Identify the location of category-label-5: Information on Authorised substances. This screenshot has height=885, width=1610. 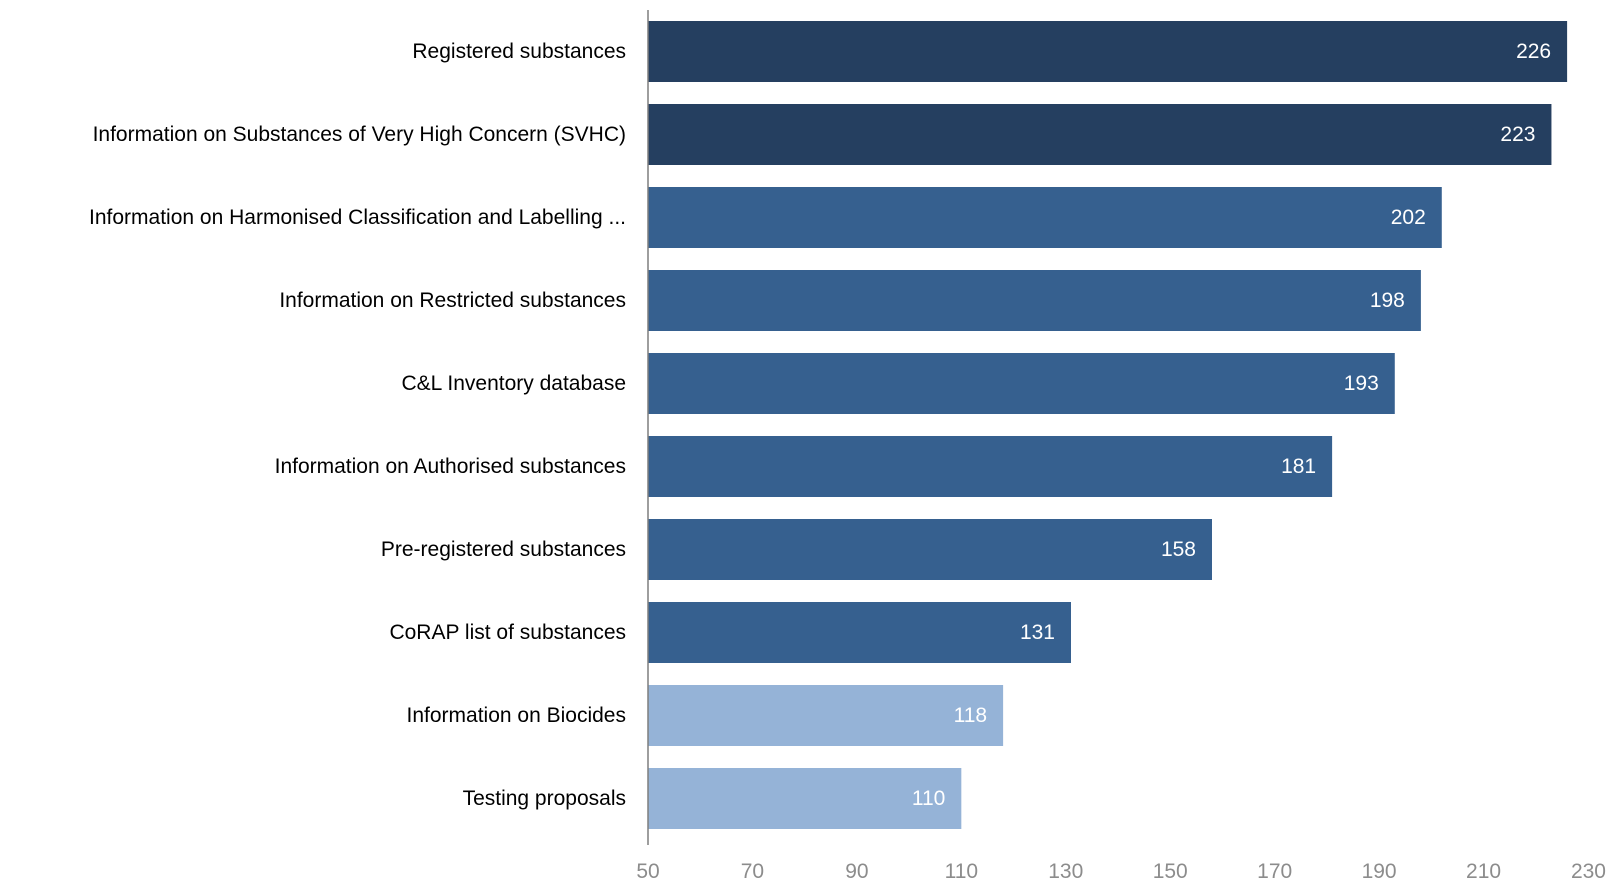
(450, 466).